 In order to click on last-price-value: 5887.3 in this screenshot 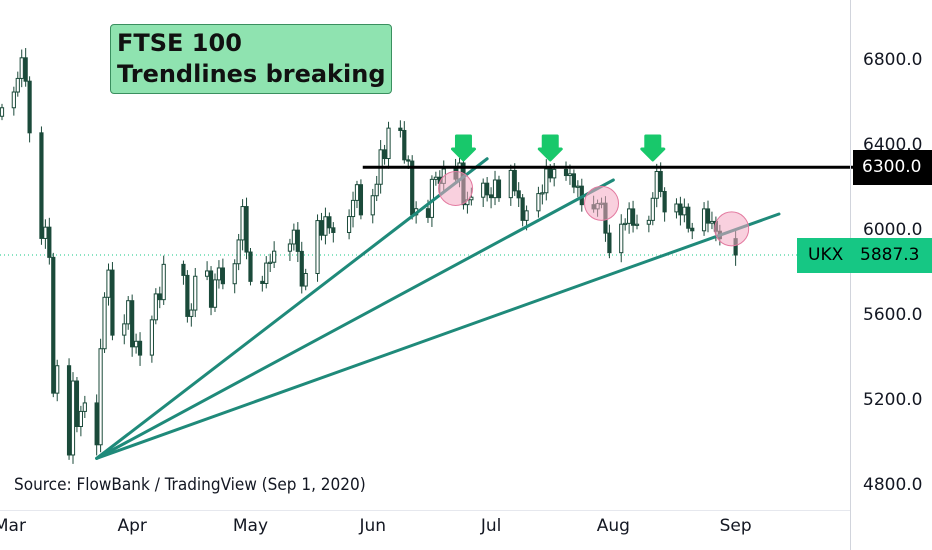, I will do `click(890, 255)`.